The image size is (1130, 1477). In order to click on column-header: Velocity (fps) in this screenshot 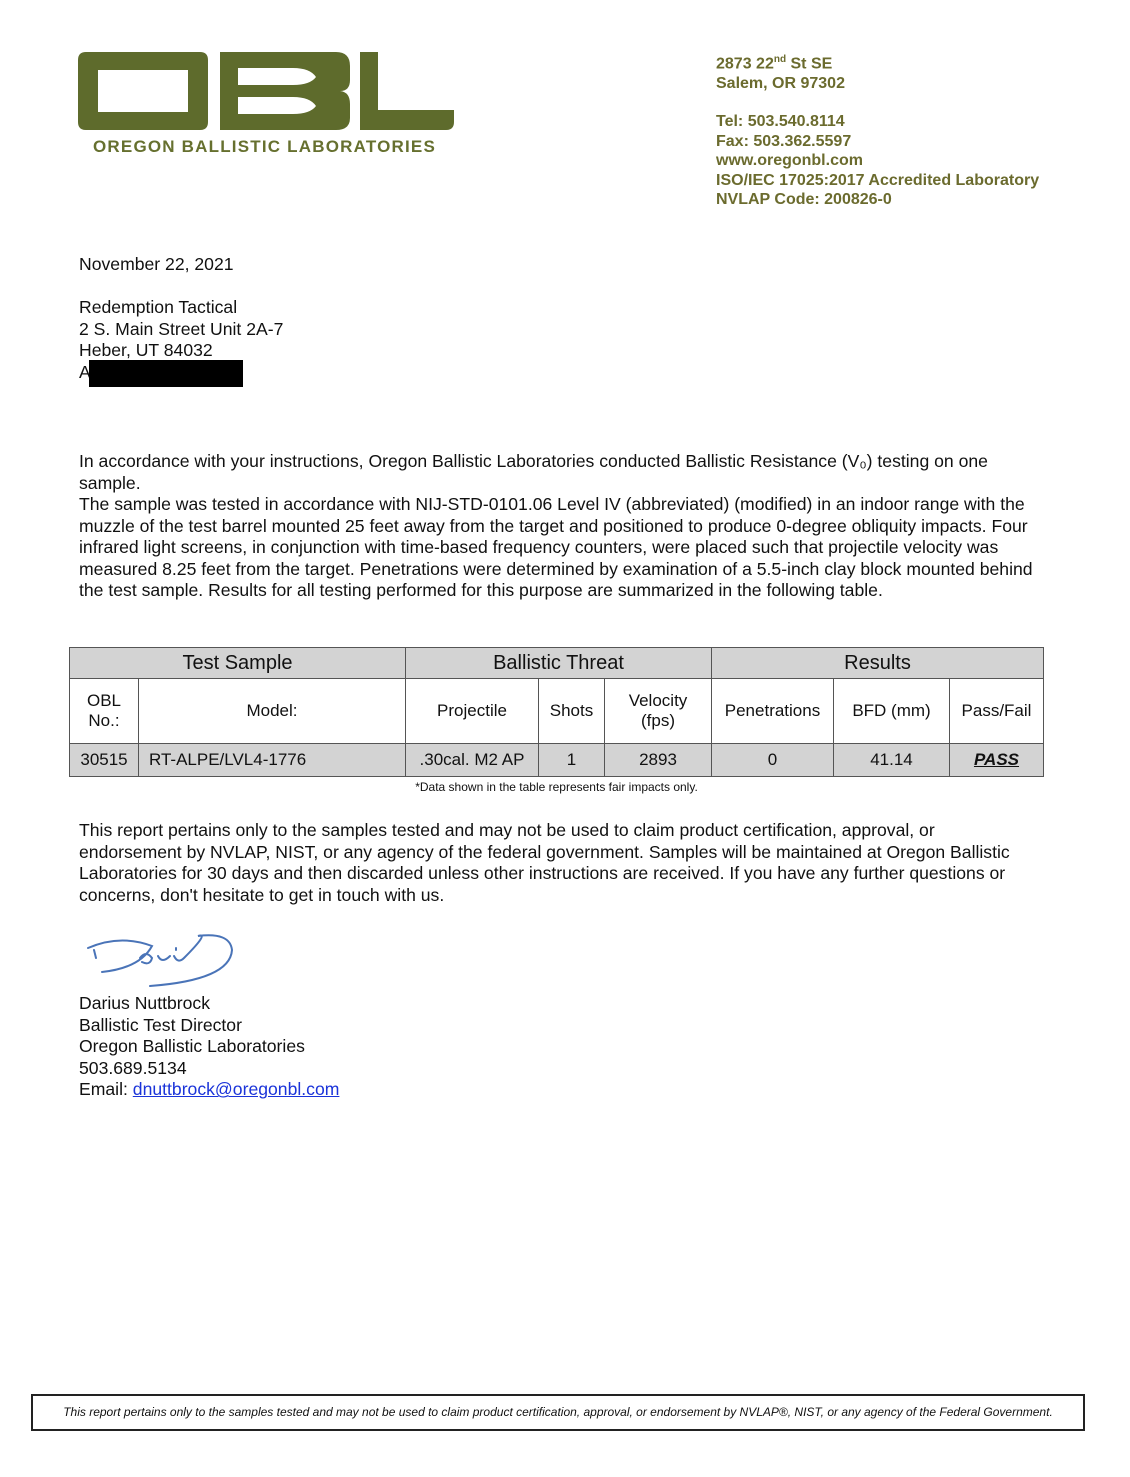, I will do `click(658, 711)`.